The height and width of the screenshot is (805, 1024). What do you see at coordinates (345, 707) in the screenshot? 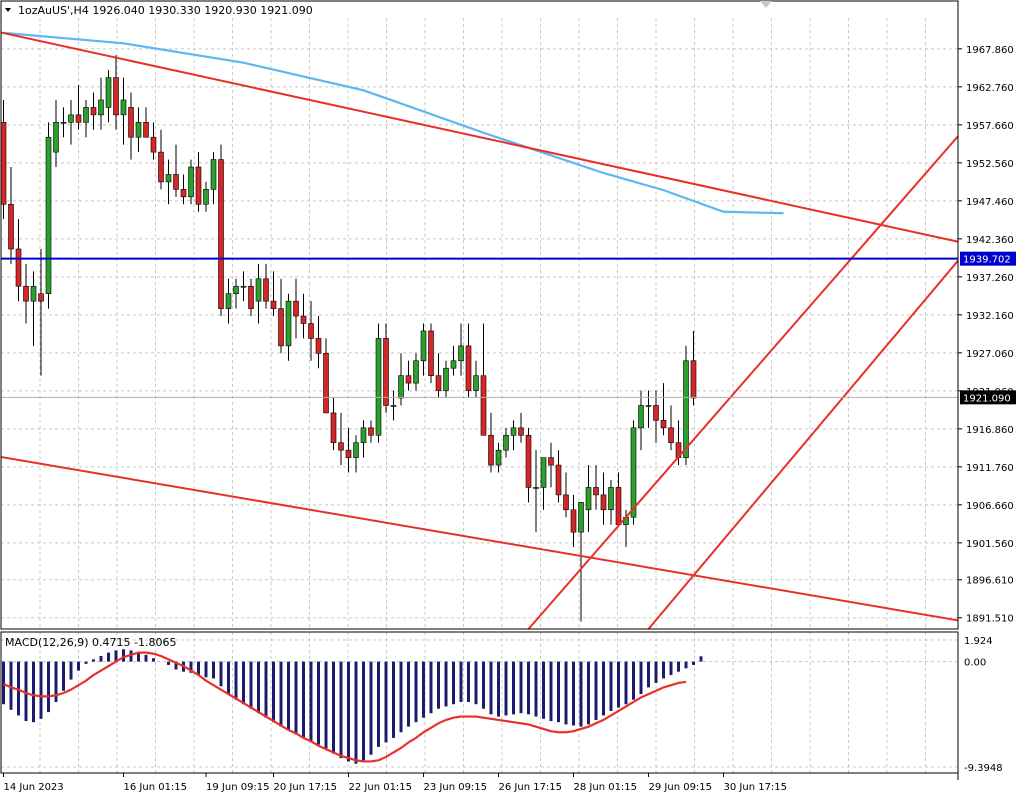
I see `macd-signal-line` at bounding box center [345, 707].